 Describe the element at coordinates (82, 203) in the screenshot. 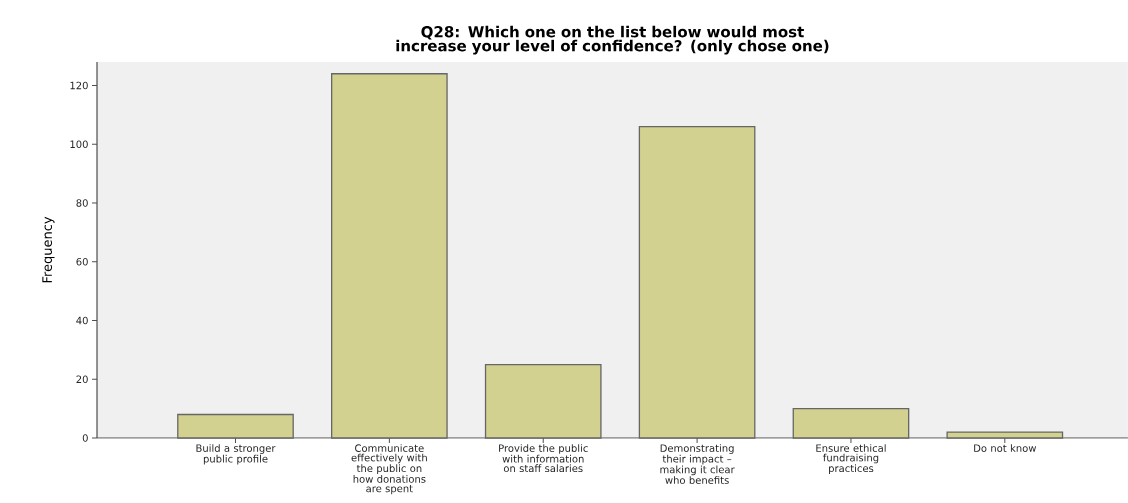

I see `y-tick-label: 80` at that location.